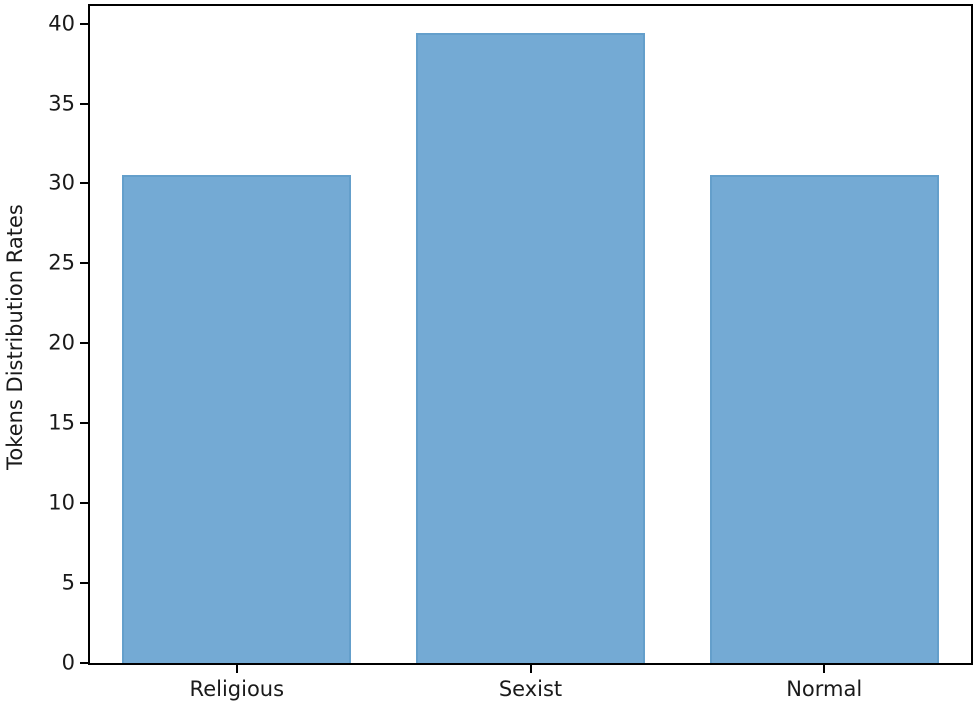 Image resolution: width=980 pixels, height=709 pixels. What do you see at coordinates (824, 689) in the screenshot?
I see `x-tick-label: Normal` at bounding box center [824, 689].